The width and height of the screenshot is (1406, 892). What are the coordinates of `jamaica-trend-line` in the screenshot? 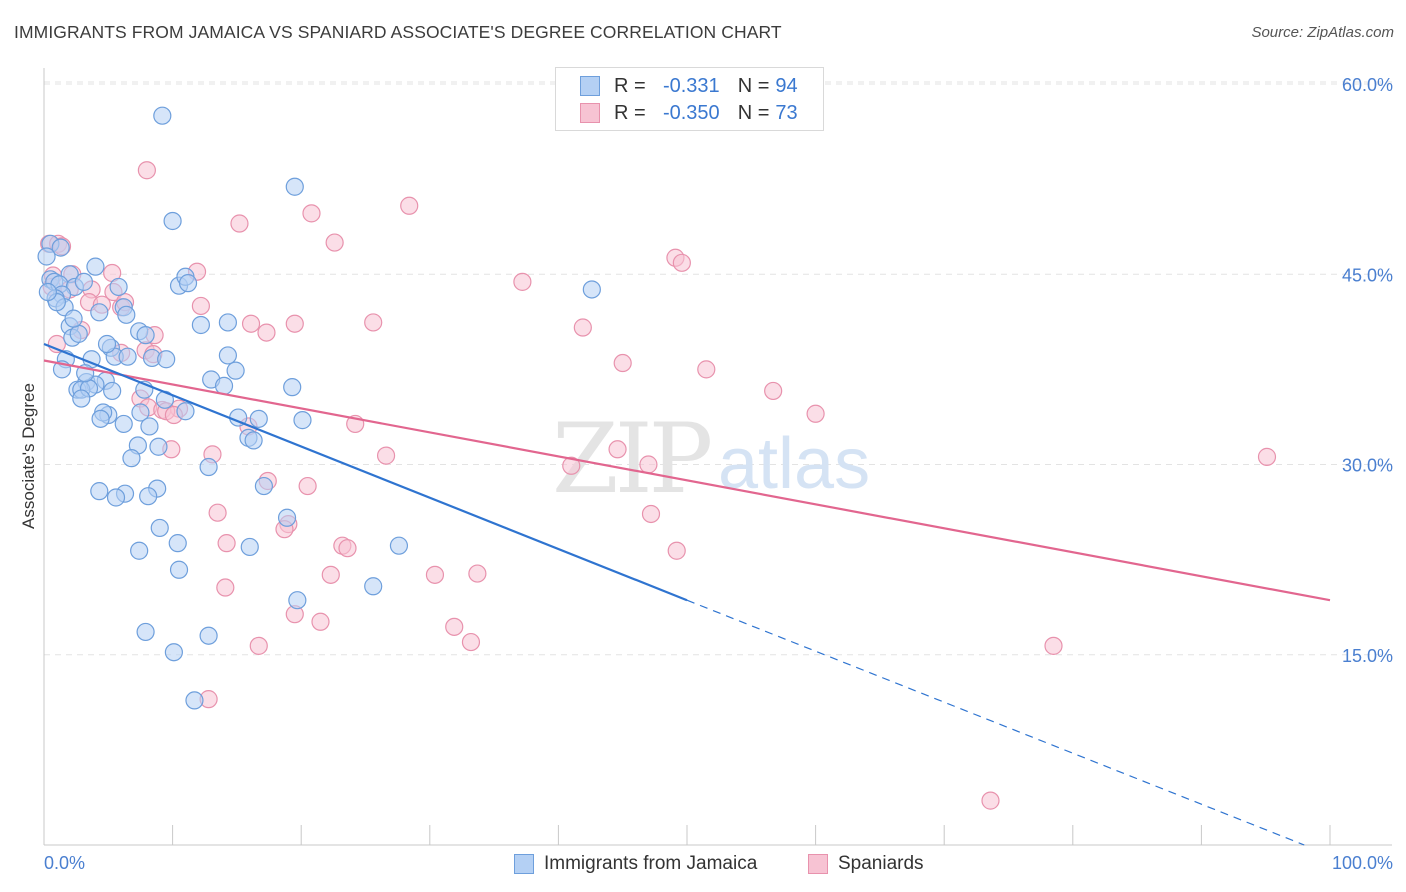 It's located at (365, 472).